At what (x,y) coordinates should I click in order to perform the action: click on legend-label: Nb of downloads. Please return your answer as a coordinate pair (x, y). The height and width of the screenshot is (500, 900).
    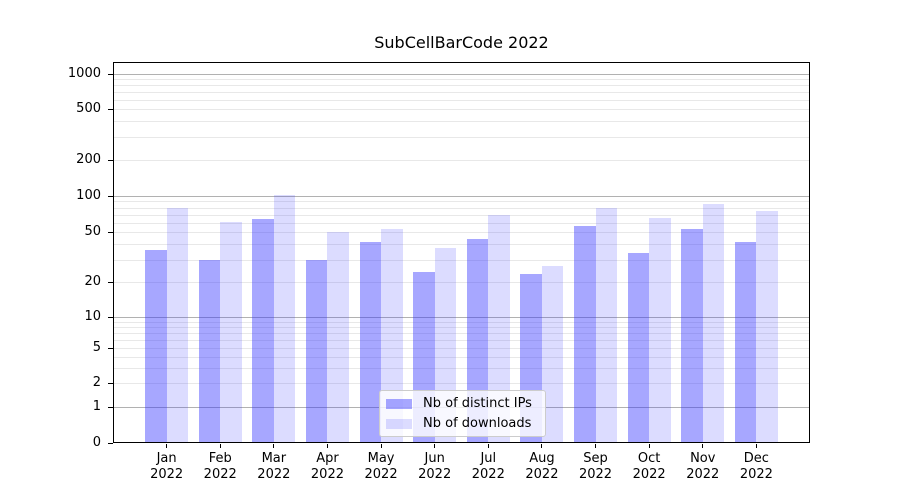
    Looking at the image, I should click on (477, 423).